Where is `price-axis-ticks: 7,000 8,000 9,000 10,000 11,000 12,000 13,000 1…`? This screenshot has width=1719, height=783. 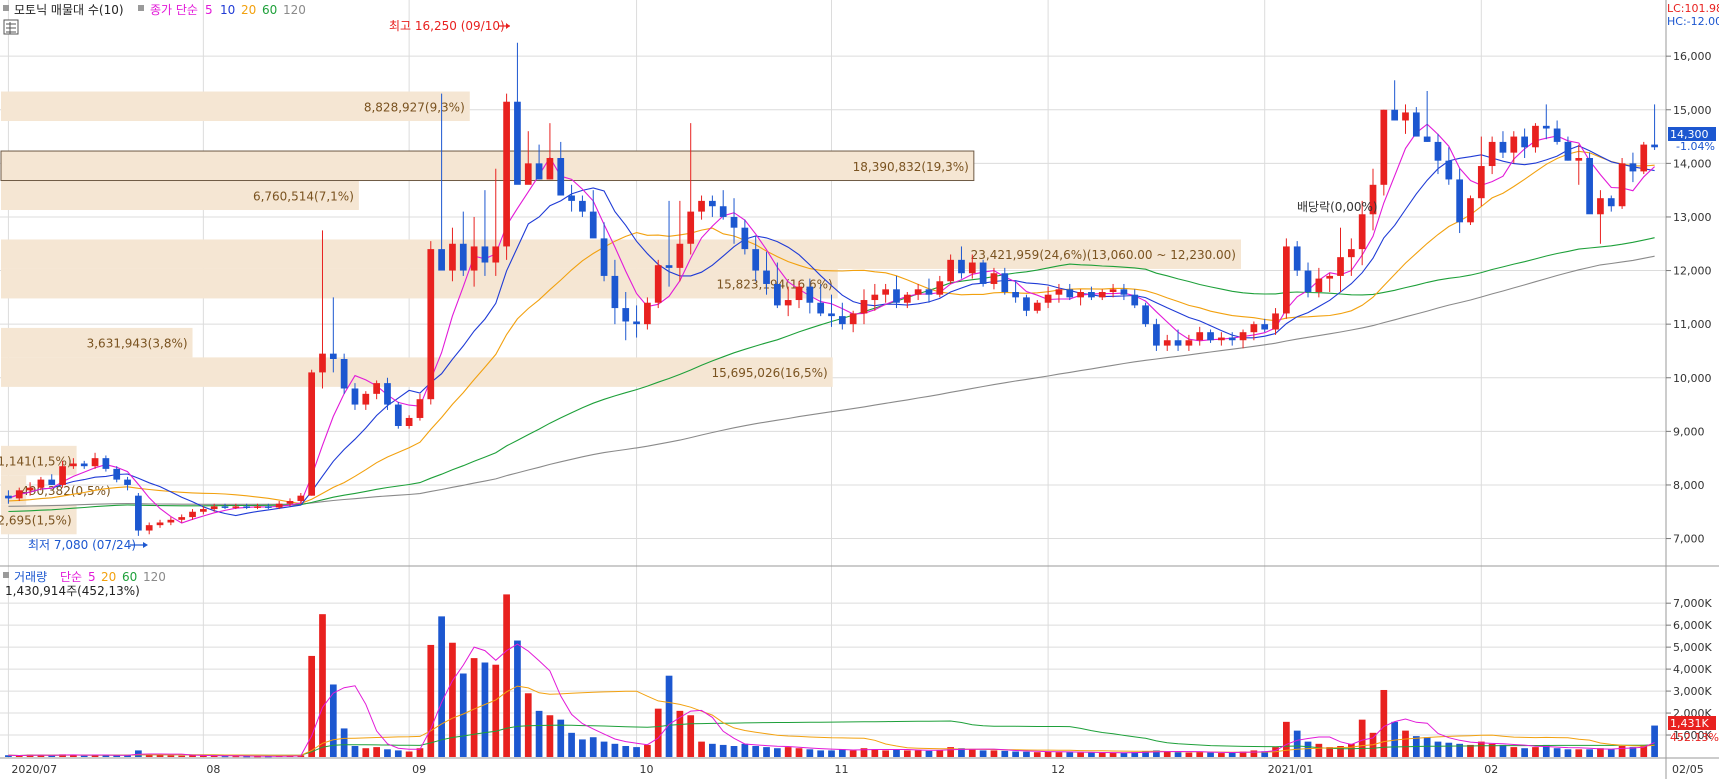
price-axis-ticks: 7,000 8,000 9,000 10,000 11,000 12,000 13,000 1… is located at coordinates (1689, 298).